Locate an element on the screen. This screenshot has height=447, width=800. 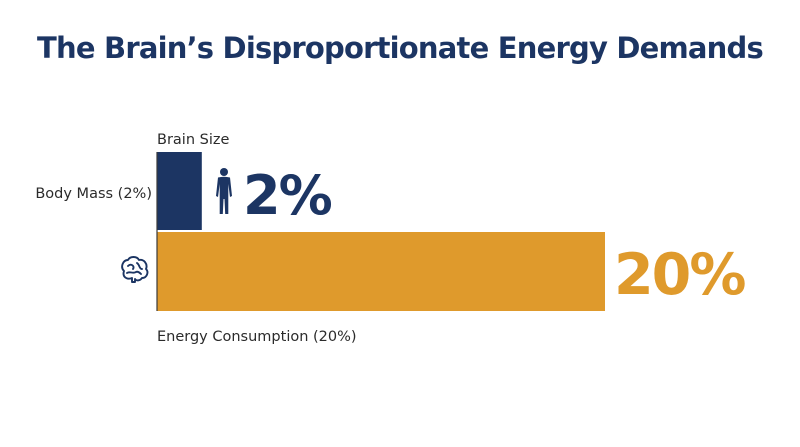
body-mass-label: Body Mass (2%) is located at coordinates (93, 194).